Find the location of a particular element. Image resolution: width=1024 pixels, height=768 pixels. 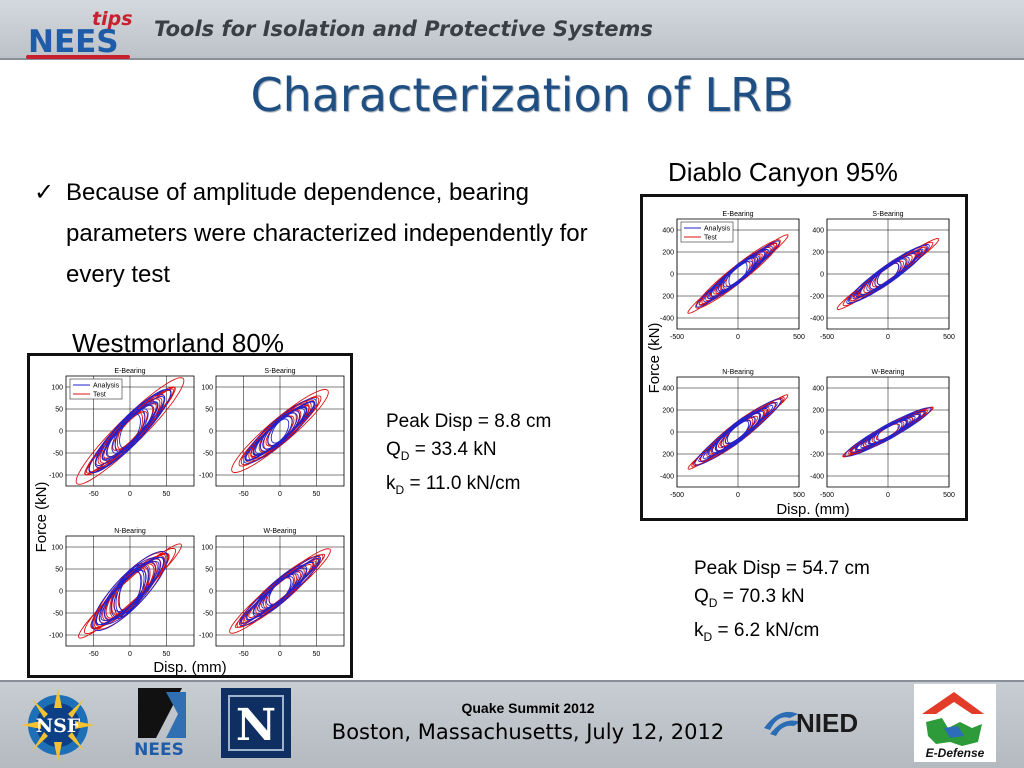

footer-place: Boston, Massachusetts, July 12, 2012 is located at coordinates (528, 732).